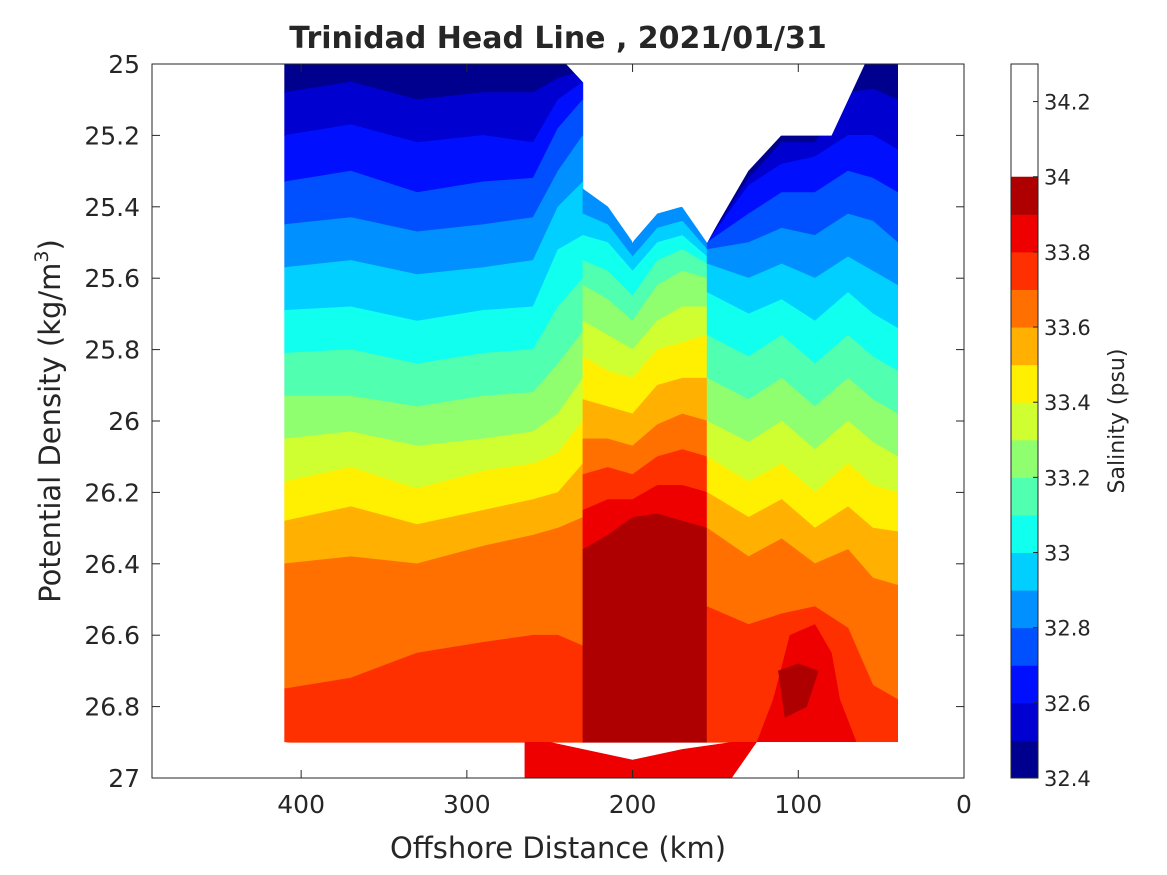 Image resolution: width=1167 pixels, height=875 pixels. Describe the element at coordinates (112, 207) in the screenshot. I see `y-tick-label: 25.4` at that location.